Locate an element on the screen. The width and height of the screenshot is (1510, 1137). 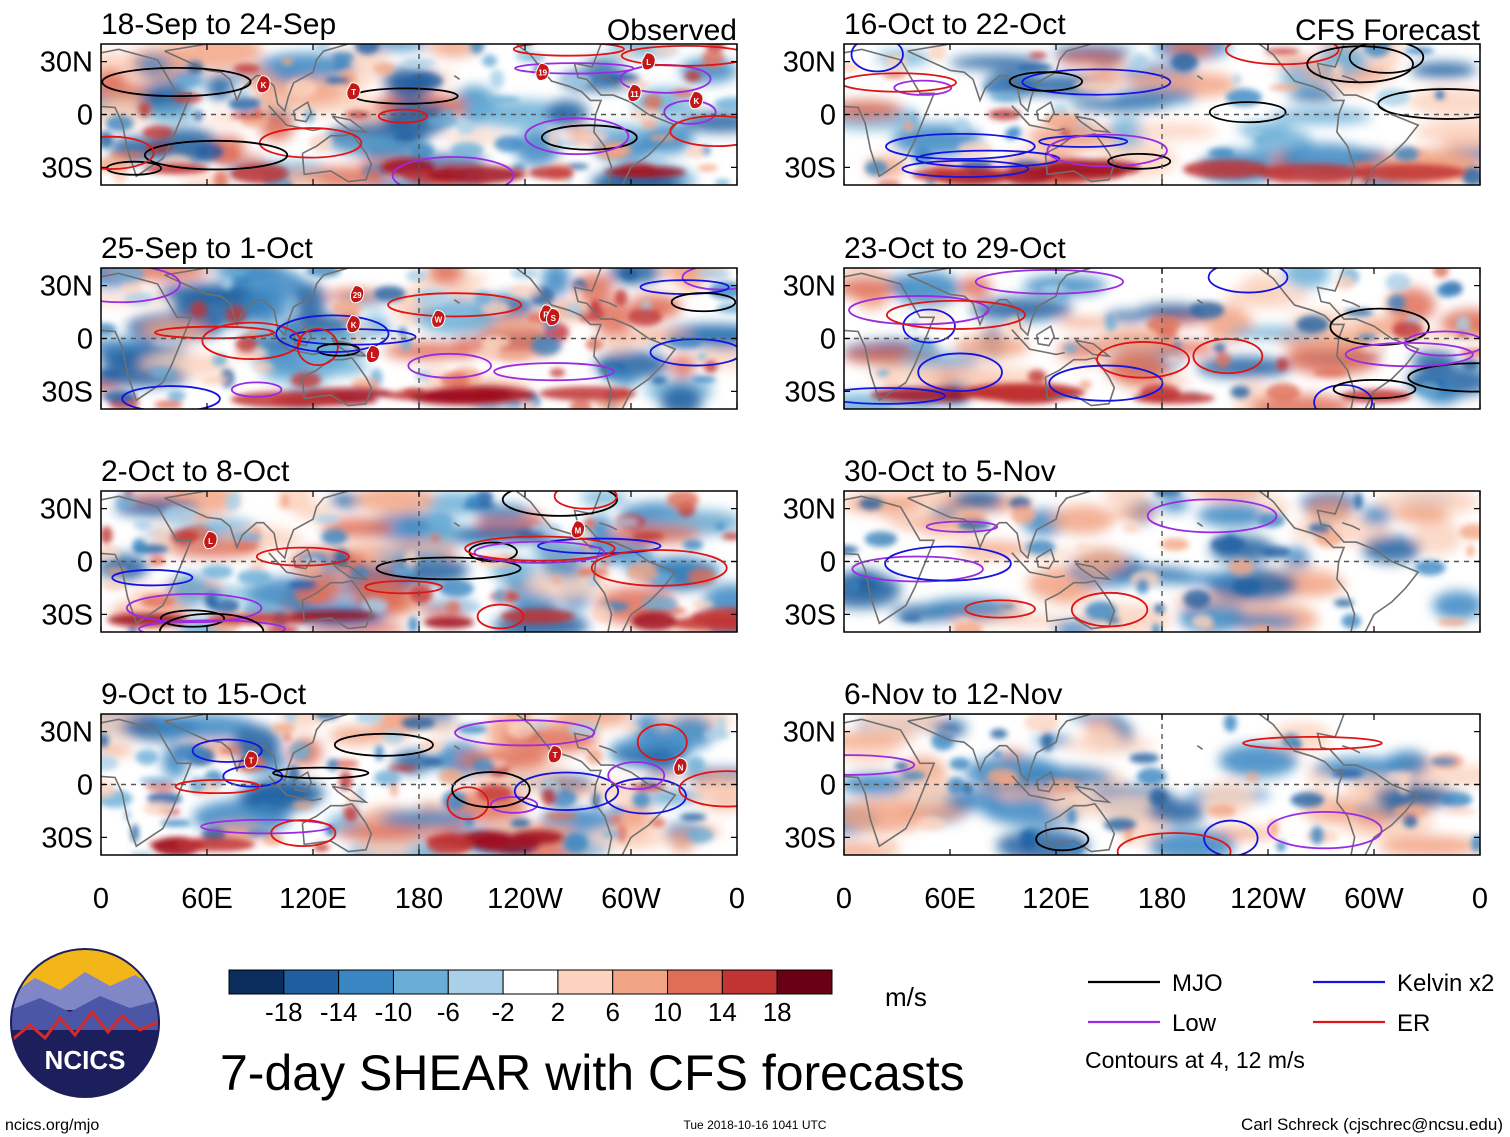
column-label: CFS Forecast is located at coordinates (1388, 30).